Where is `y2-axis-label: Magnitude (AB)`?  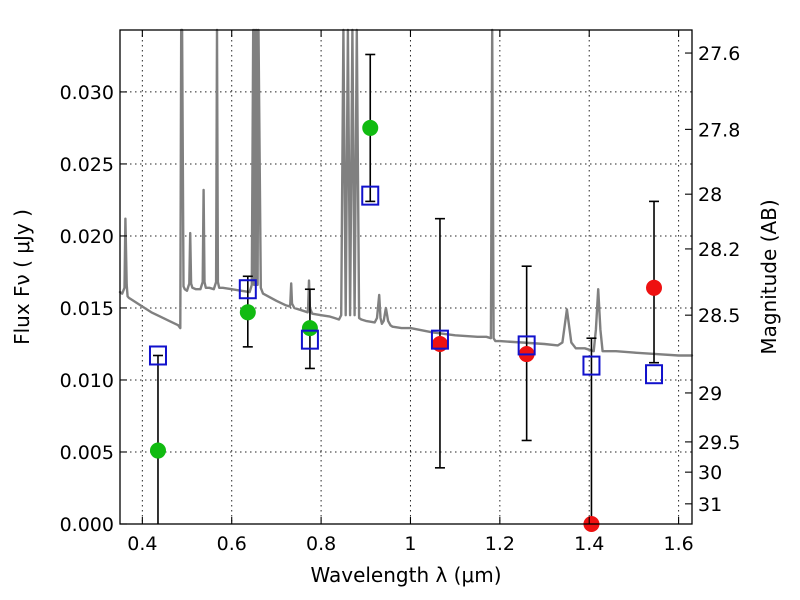
y2-axis-label: Magnitude (AB) is located at coordinates (769, 276).